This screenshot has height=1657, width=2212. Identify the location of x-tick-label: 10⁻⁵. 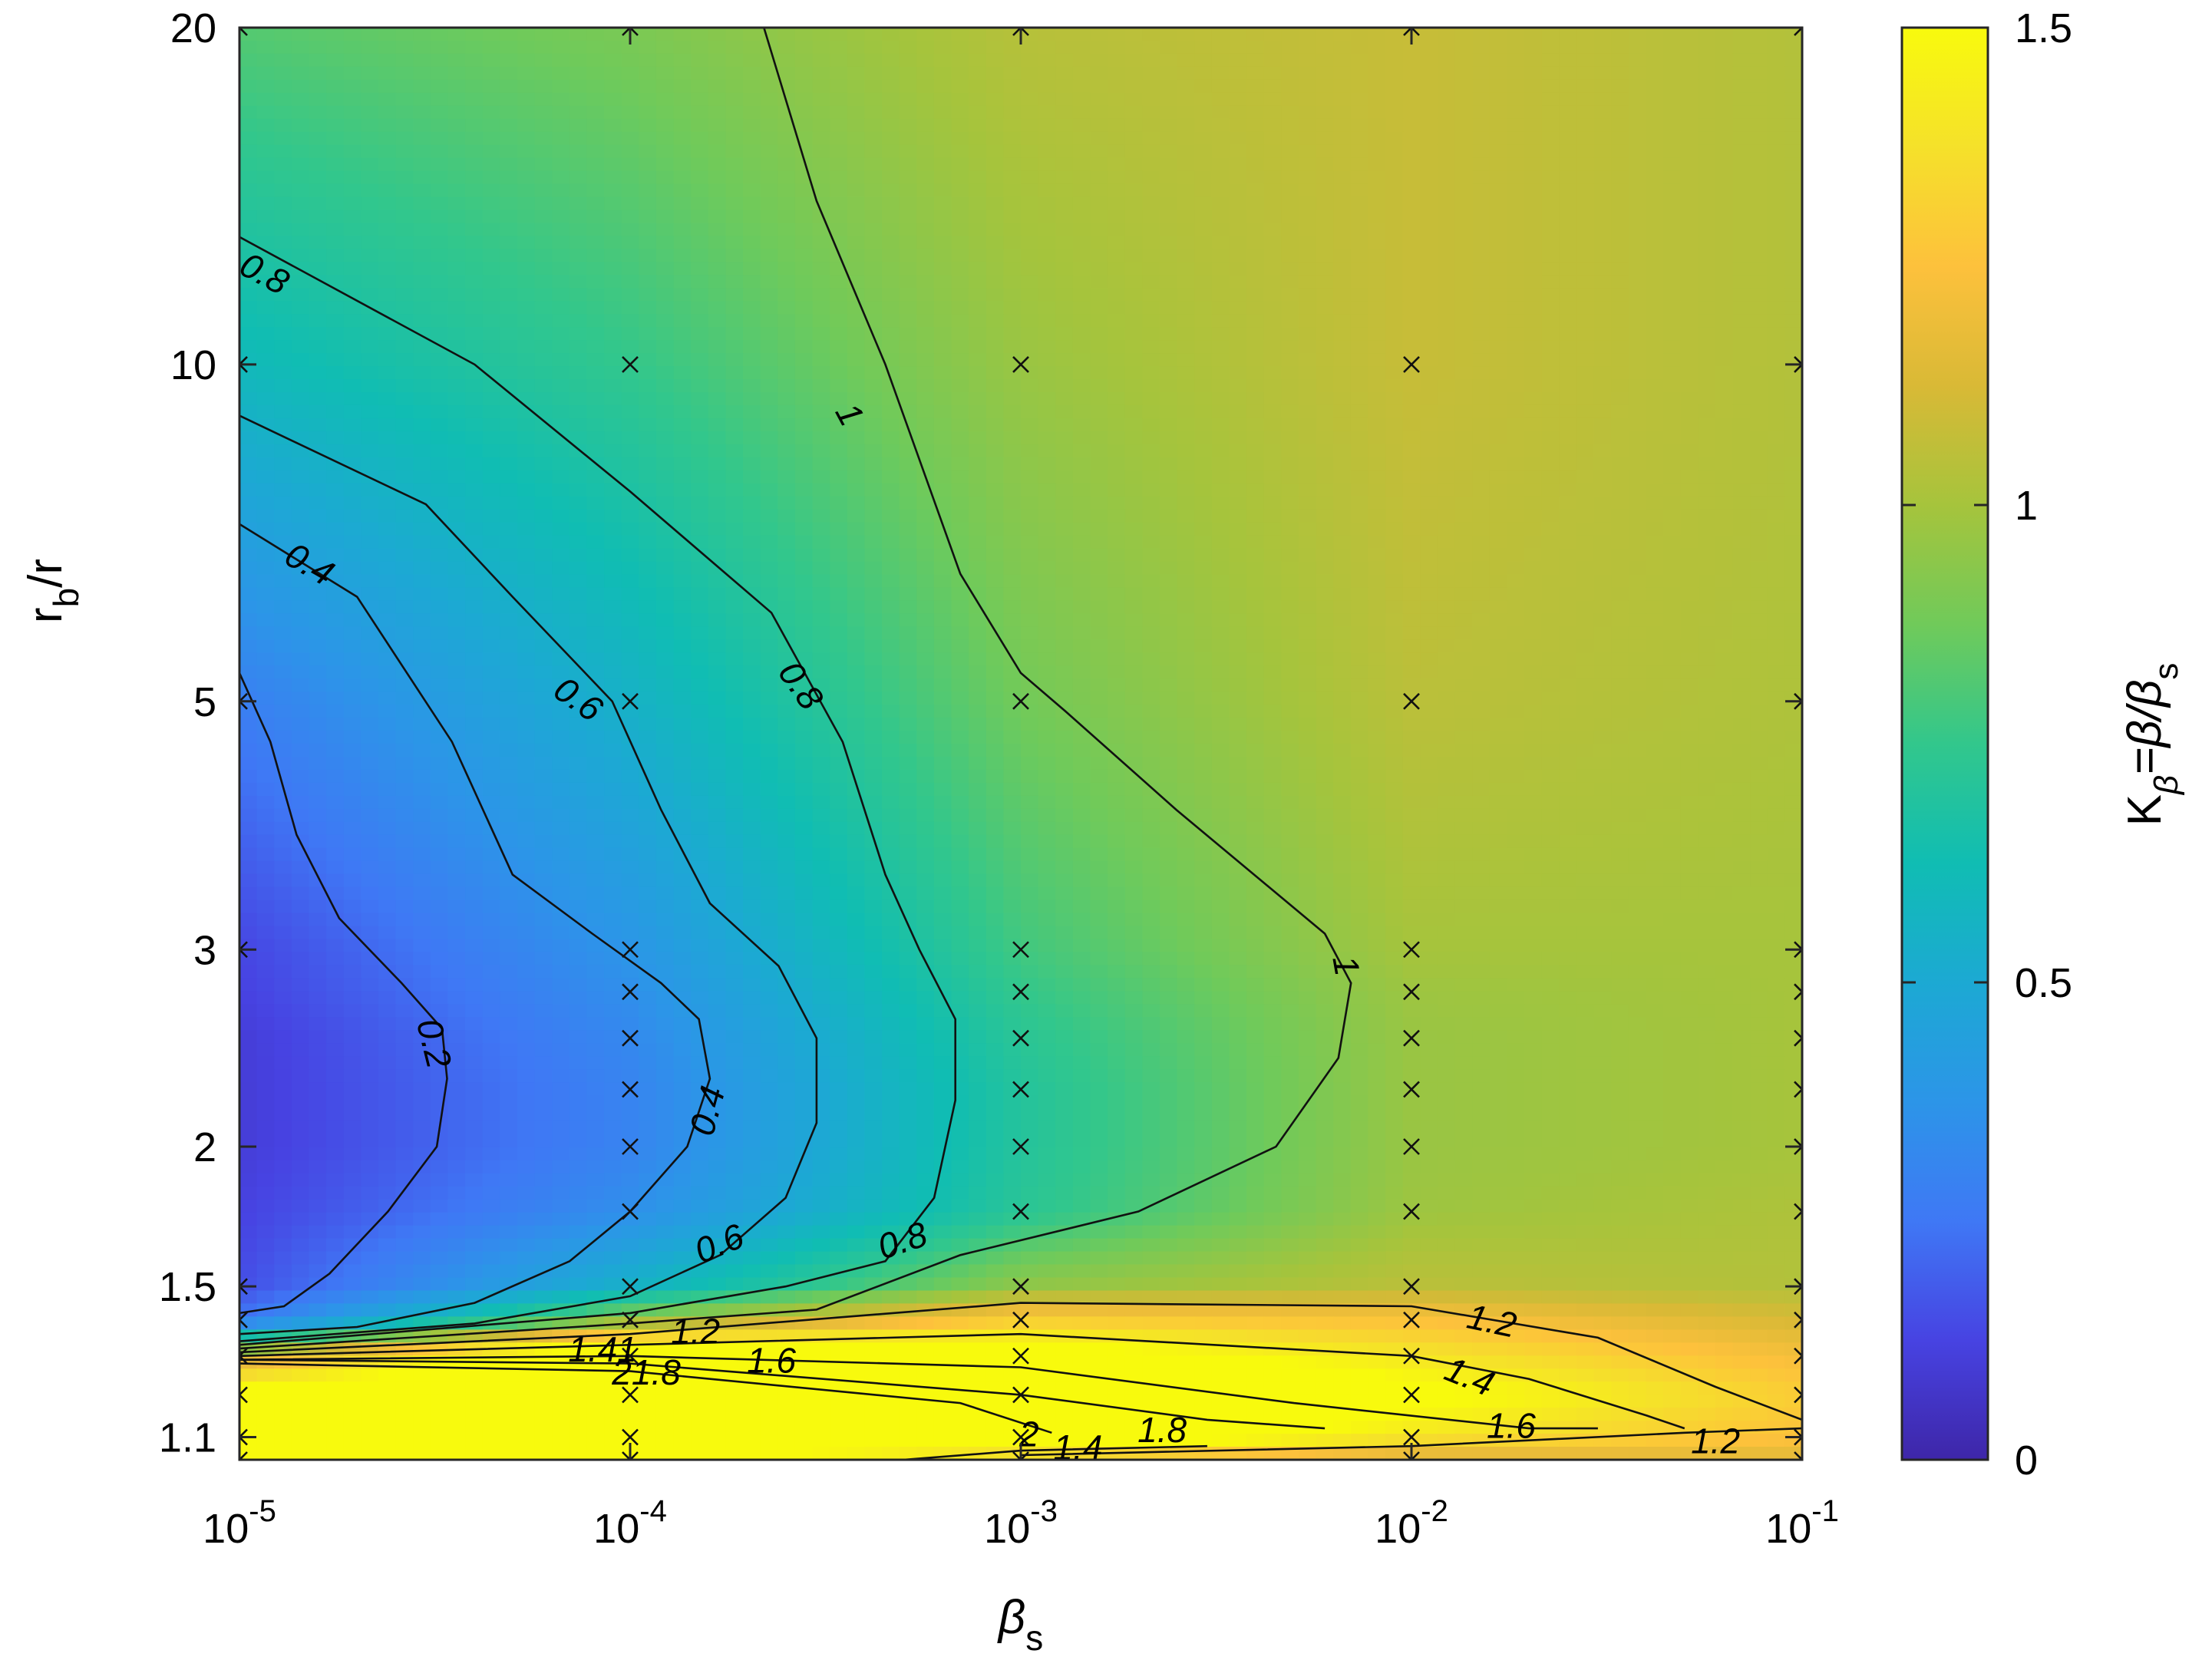
(239, 1523).